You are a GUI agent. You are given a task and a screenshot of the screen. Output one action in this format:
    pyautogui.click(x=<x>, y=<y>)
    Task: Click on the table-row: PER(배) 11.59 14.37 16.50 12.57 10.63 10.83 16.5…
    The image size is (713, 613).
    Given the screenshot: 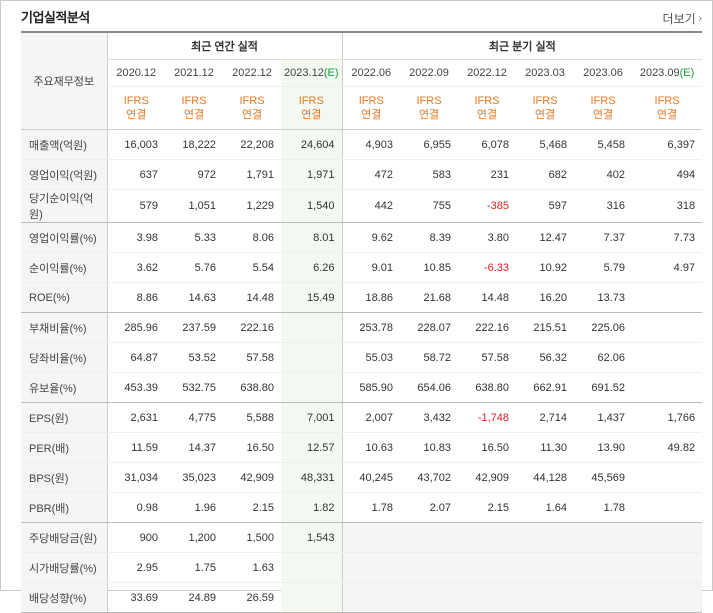 What is the action you would take?
    pyautogui.click(x=362, y=447)
    